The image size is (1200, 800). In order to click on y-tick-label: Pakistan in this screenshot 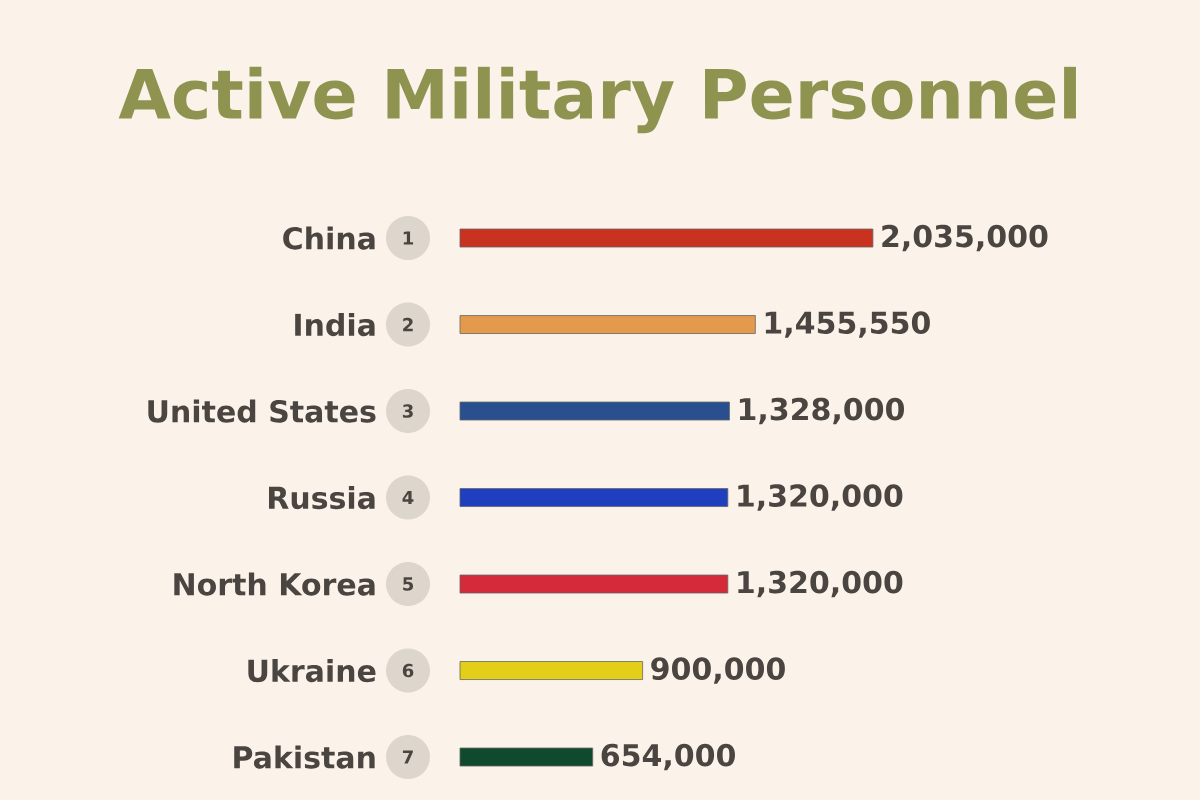, I will do `click(304, 757)`.